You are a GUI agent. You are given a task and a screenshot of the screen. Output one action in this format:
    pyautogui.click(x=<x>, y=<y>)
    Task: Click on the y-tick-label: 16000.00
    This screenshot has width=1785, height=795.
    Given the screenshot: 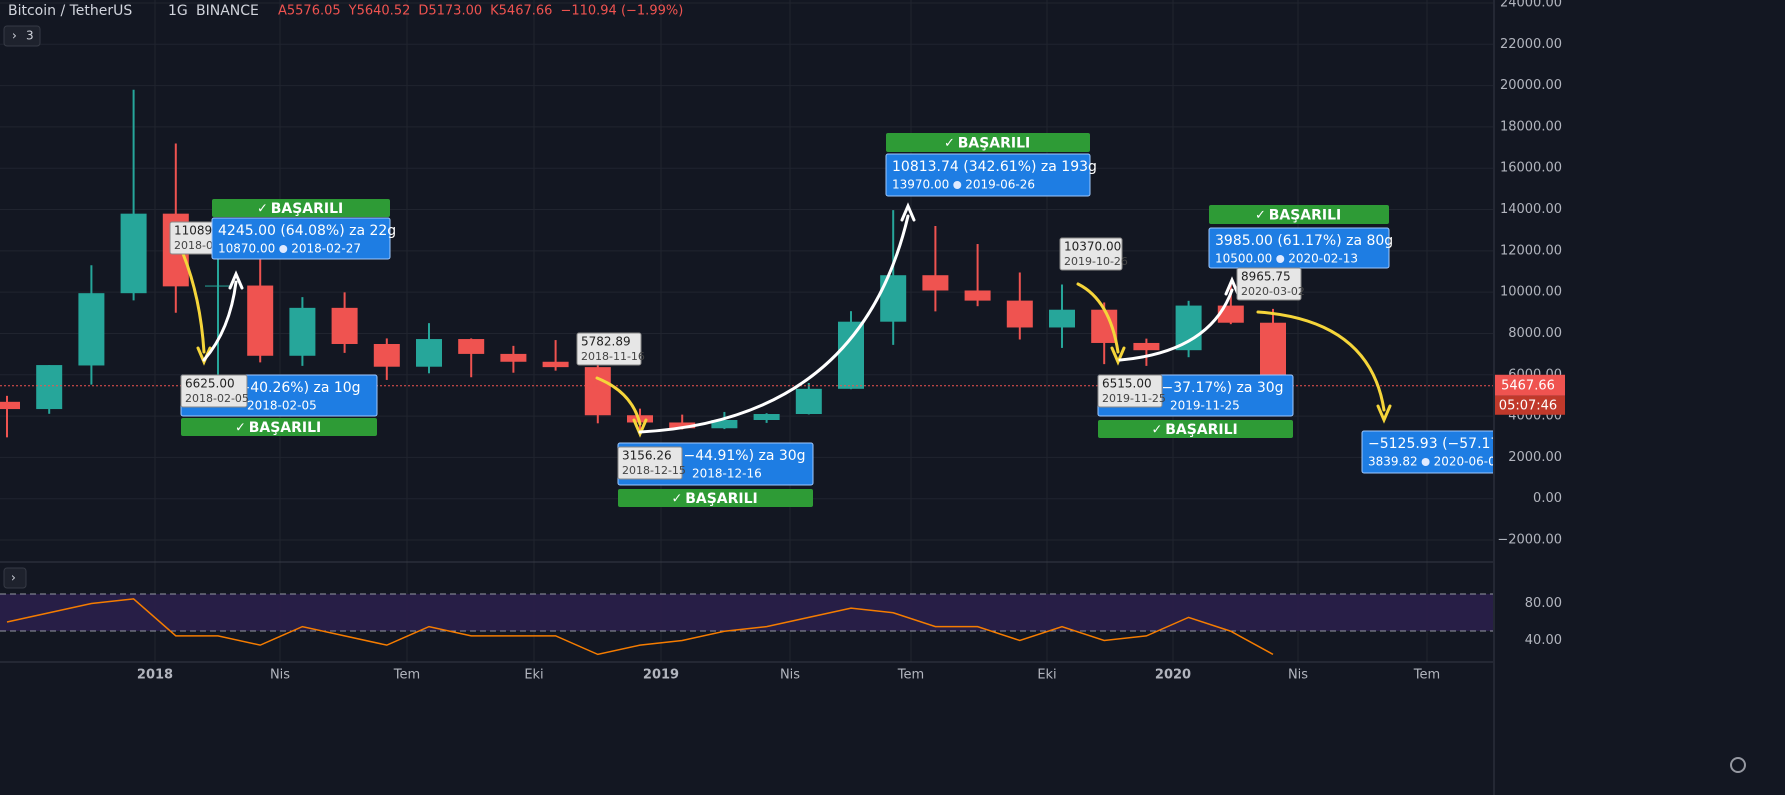 What is the action you would take?
    pyautogui.click(x=1531, y=168)
    